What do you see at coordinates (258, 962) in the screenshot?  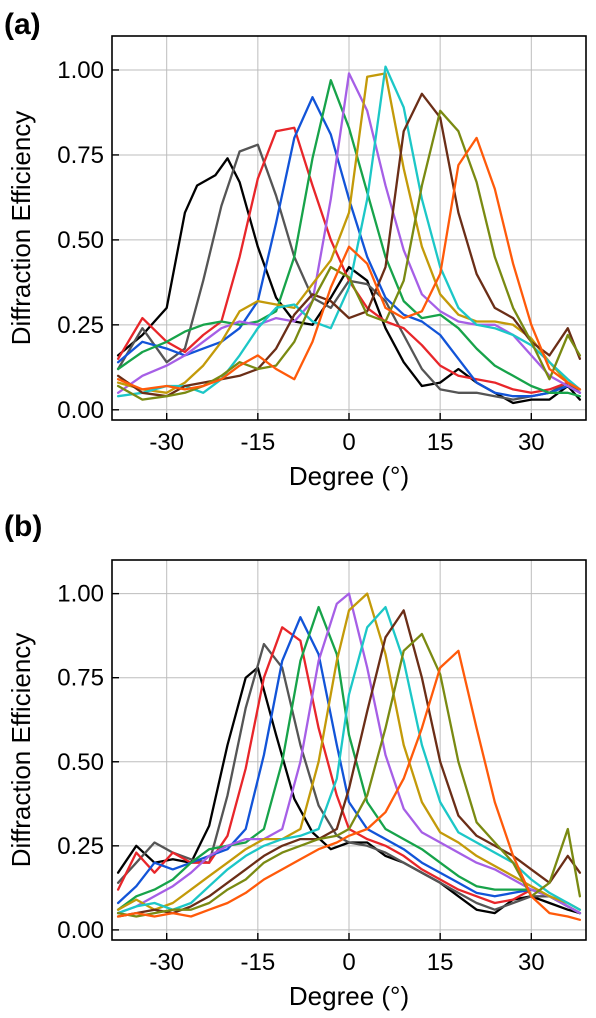 I see `x-tick-label-b: -15` at bounding box center [258, 962].